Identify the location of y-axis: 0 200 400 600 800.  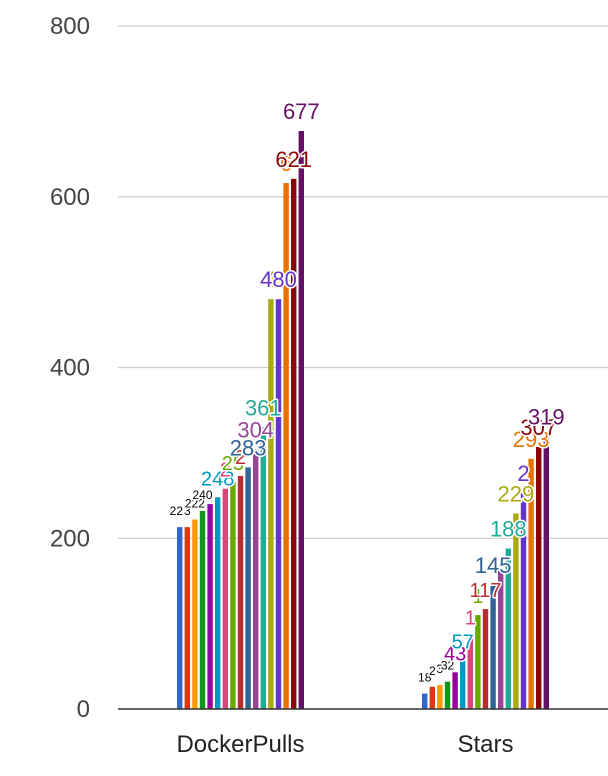
(70, 368).